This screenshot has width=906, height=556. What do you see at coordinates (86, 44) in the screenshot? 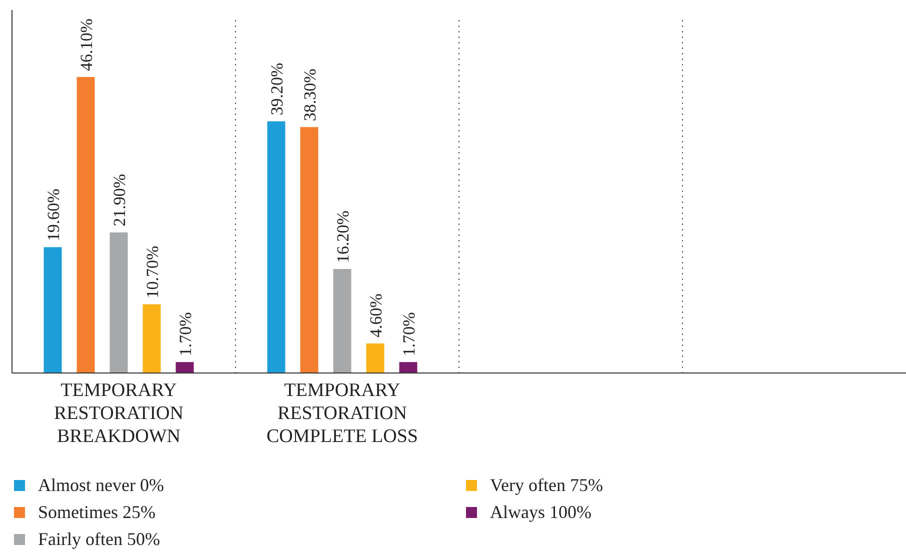
I see `data-label: 46.10%` at bounding box center [86, 44].